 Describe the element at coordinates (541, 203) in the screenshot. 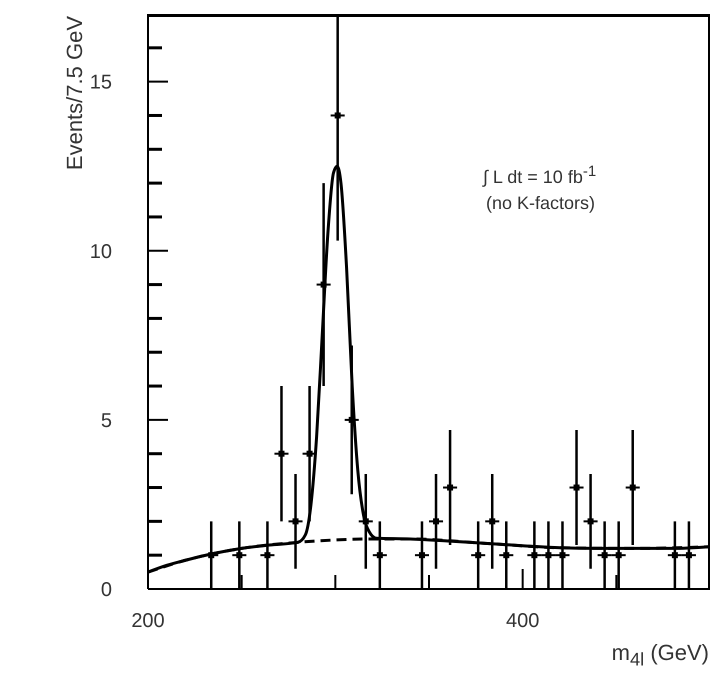

I see `annotation: (no K-factors)` at that location.